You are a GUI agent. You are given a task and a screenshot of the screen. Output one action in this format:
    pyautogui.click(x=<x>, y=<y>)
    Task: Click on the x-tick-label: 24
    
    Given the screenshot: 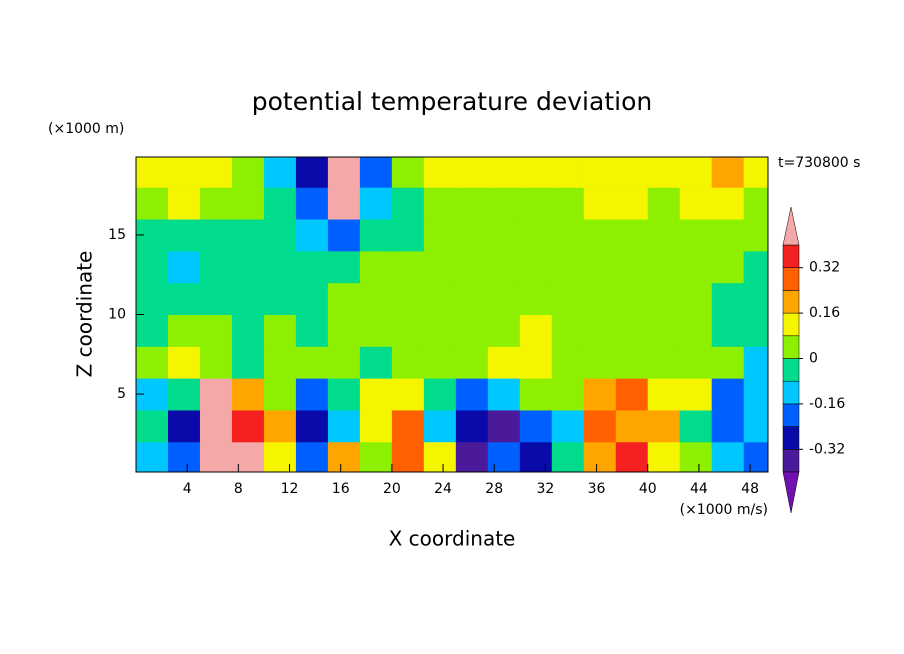 What is the action you would take?
    pyautogui.click(x=443, y=489)
    